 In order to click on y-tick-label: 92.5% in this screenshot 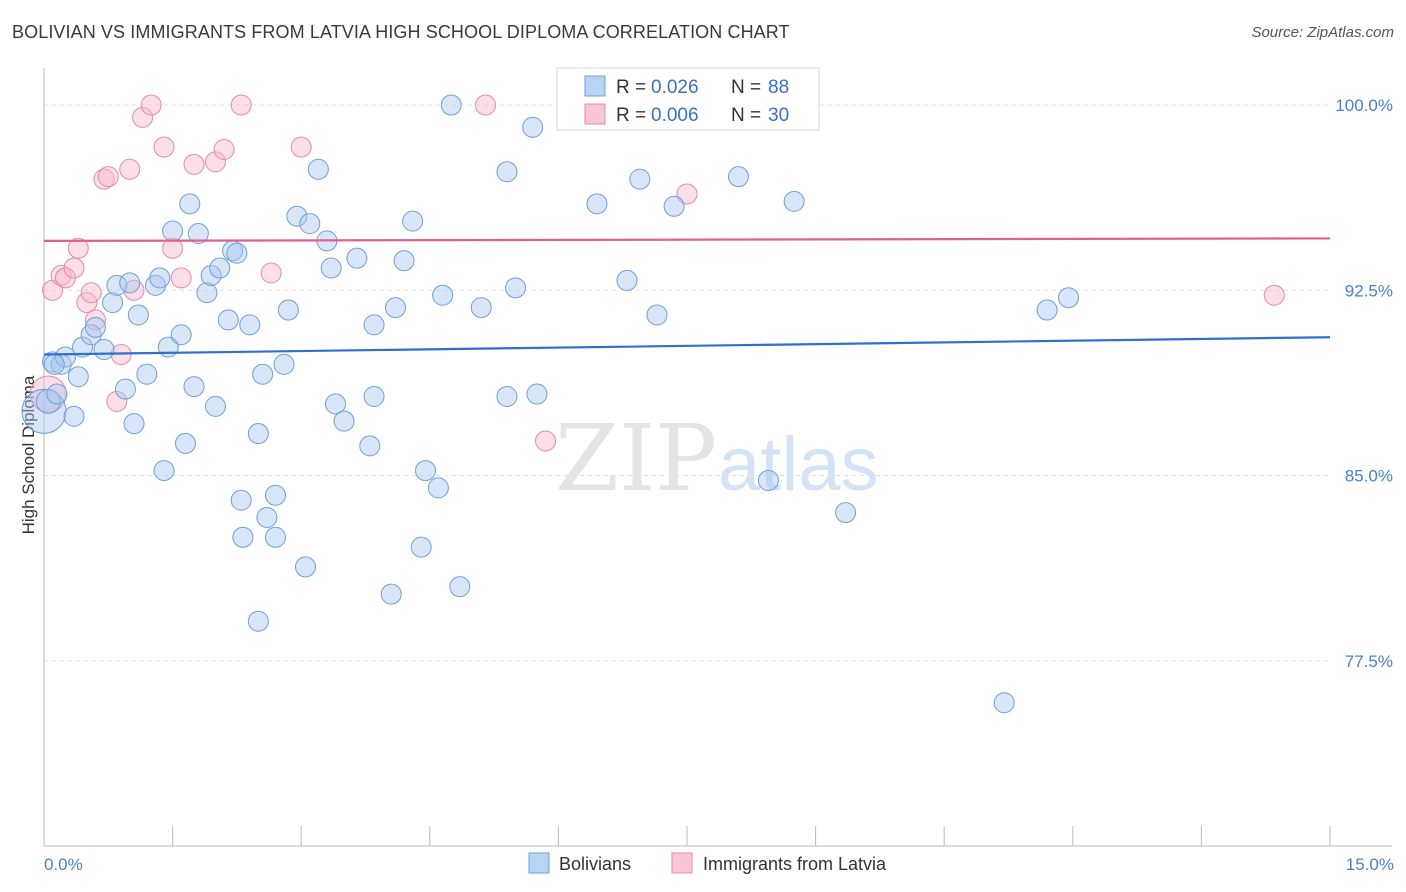, I will do `click(1369, 290)`.